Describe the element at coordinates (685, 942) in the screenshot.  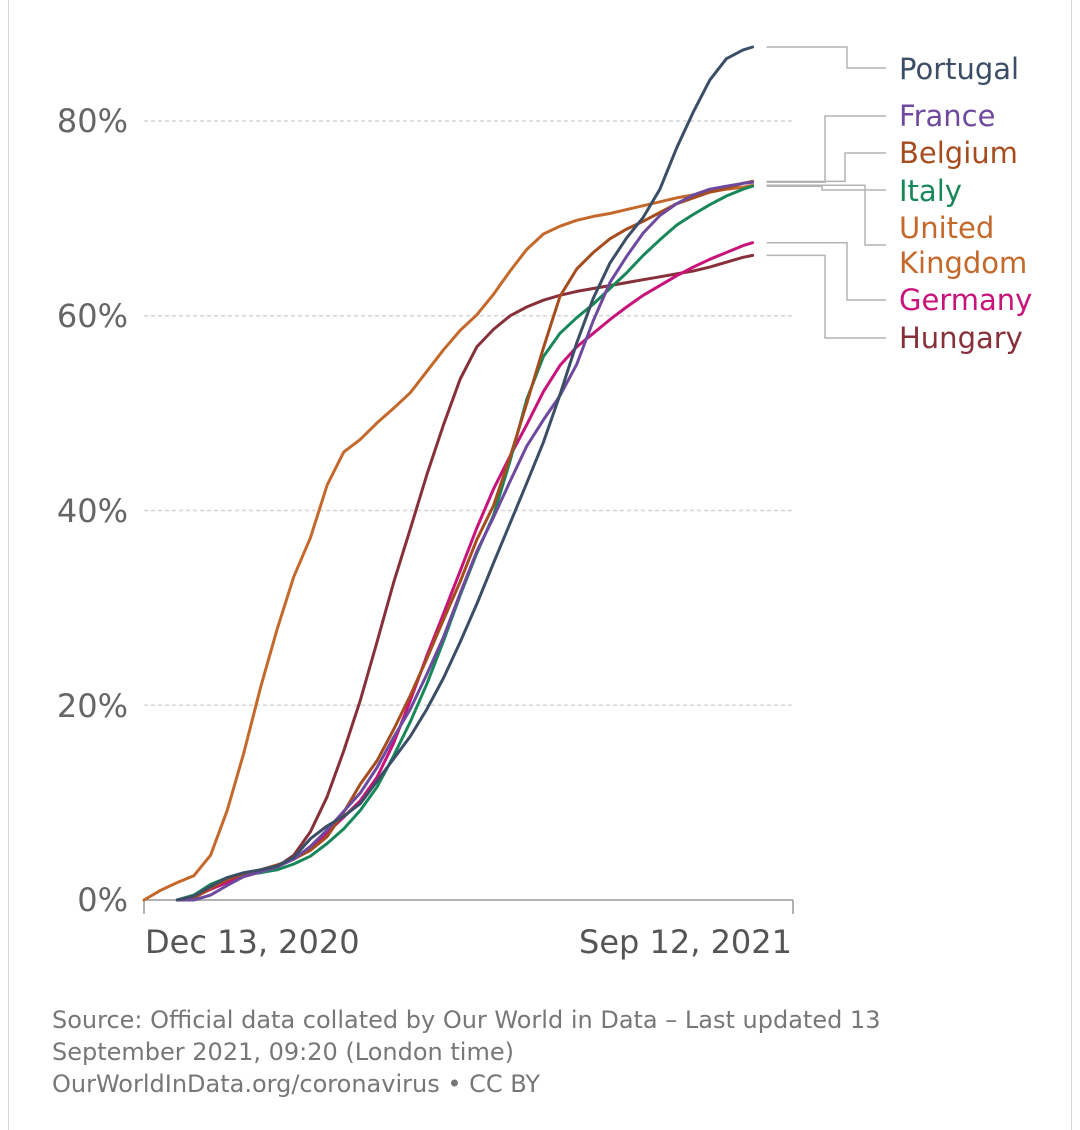
I see `x-tick-label-end: Sep 12, 2021` at that location.